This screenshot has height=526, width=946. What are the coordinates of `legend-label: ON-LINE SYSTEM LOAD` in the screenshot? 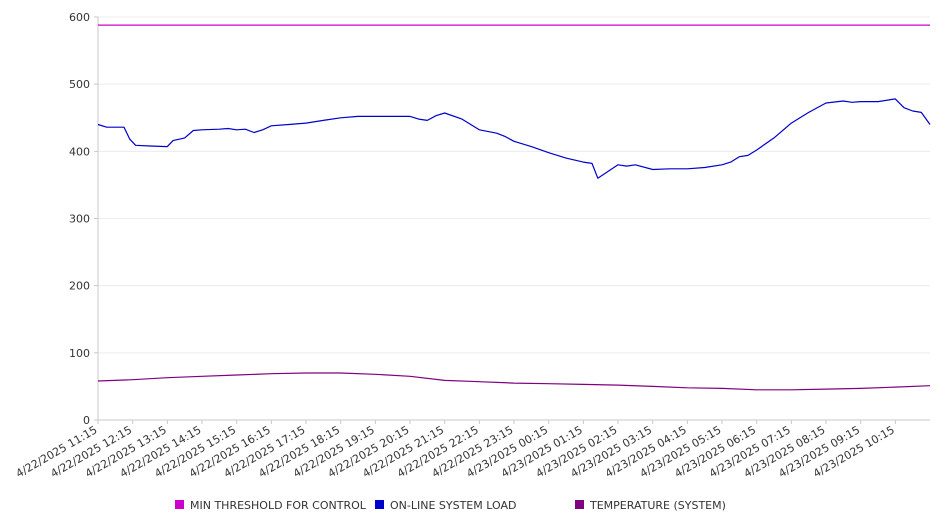 It's located at (453, 505).